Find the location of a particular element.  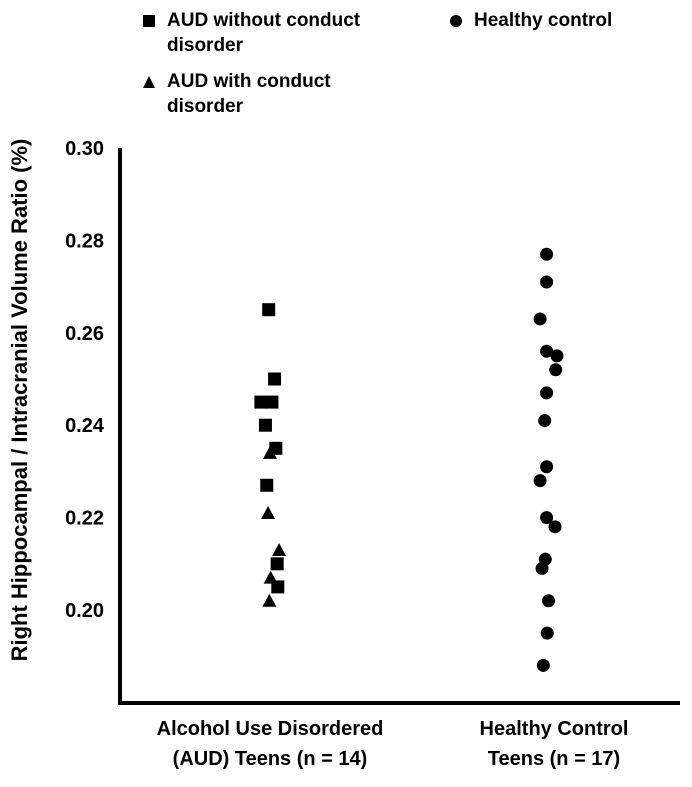

circle-marker-icon is located at coordinates (456, 21).